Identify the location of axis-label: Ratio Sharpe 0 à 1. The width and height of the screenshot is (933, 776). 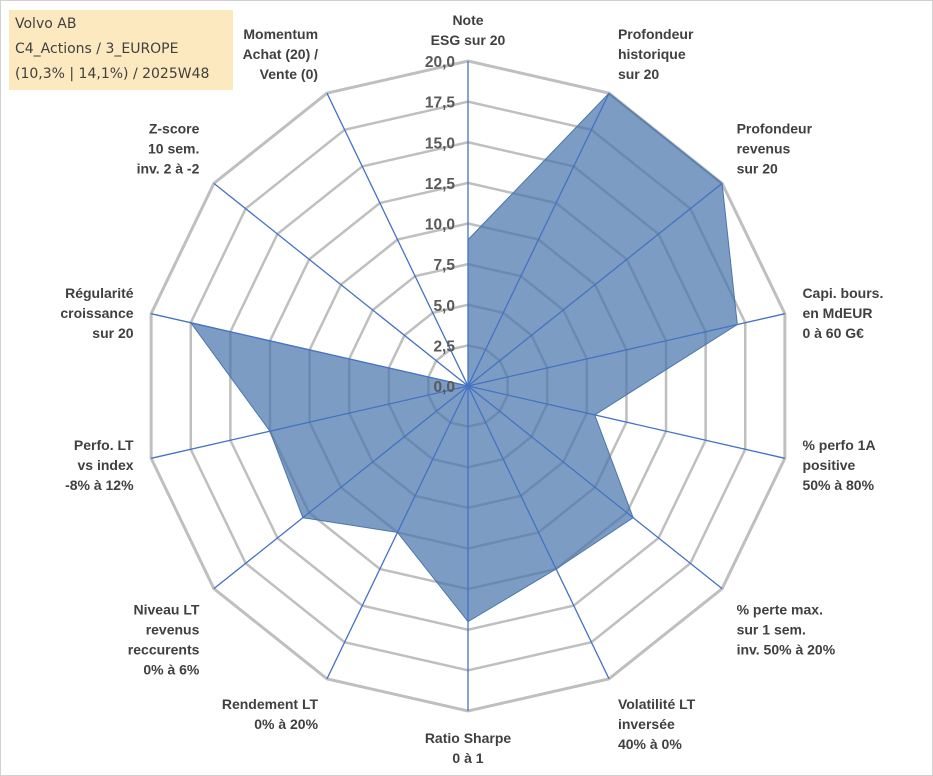
(468, 748).